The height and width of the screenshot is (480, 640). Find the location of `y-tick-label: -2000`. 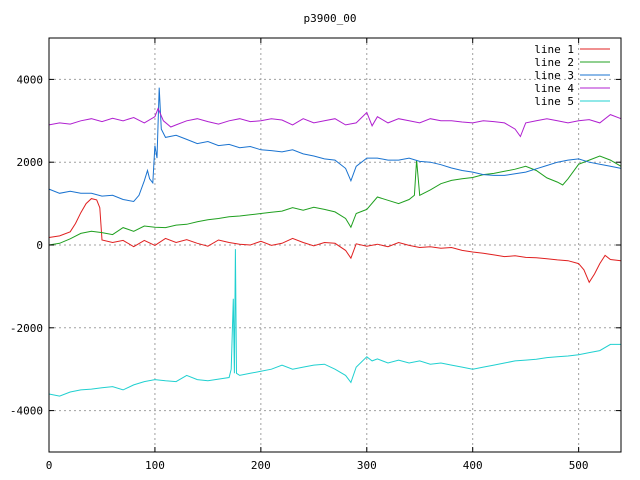

y-tick-label: -2000 is located at coordinates (26, 328).